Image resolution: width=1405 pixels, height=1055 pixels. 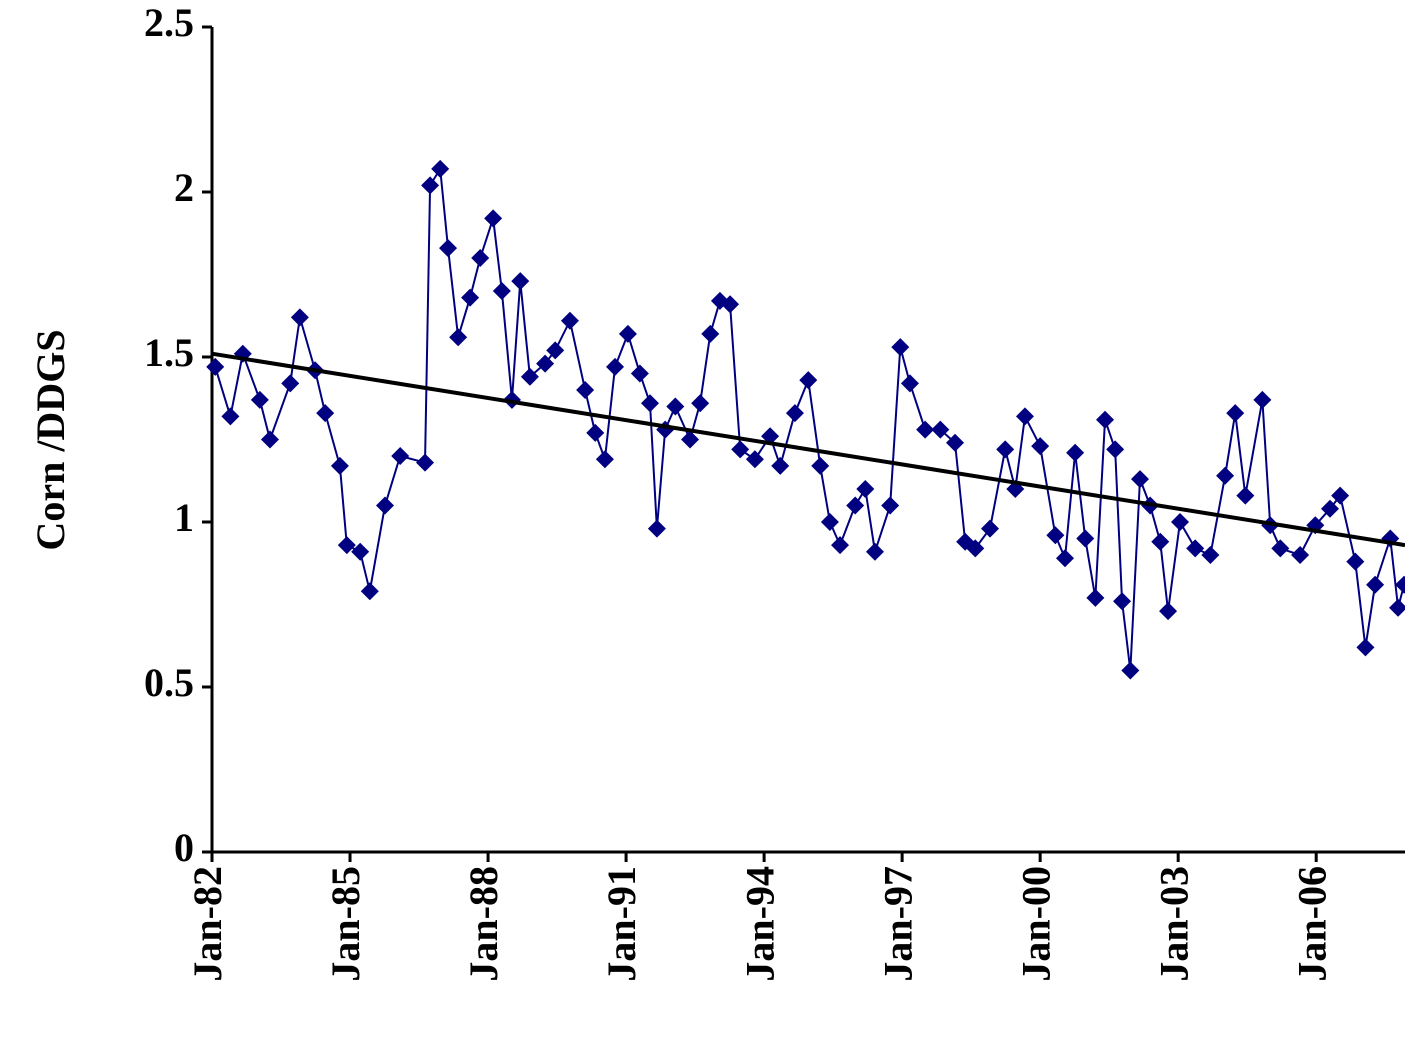 What do you see at coordinates (184, 517) in the screenshot?
I see `y-tick-label: 1` at bounding box center [184, 517].